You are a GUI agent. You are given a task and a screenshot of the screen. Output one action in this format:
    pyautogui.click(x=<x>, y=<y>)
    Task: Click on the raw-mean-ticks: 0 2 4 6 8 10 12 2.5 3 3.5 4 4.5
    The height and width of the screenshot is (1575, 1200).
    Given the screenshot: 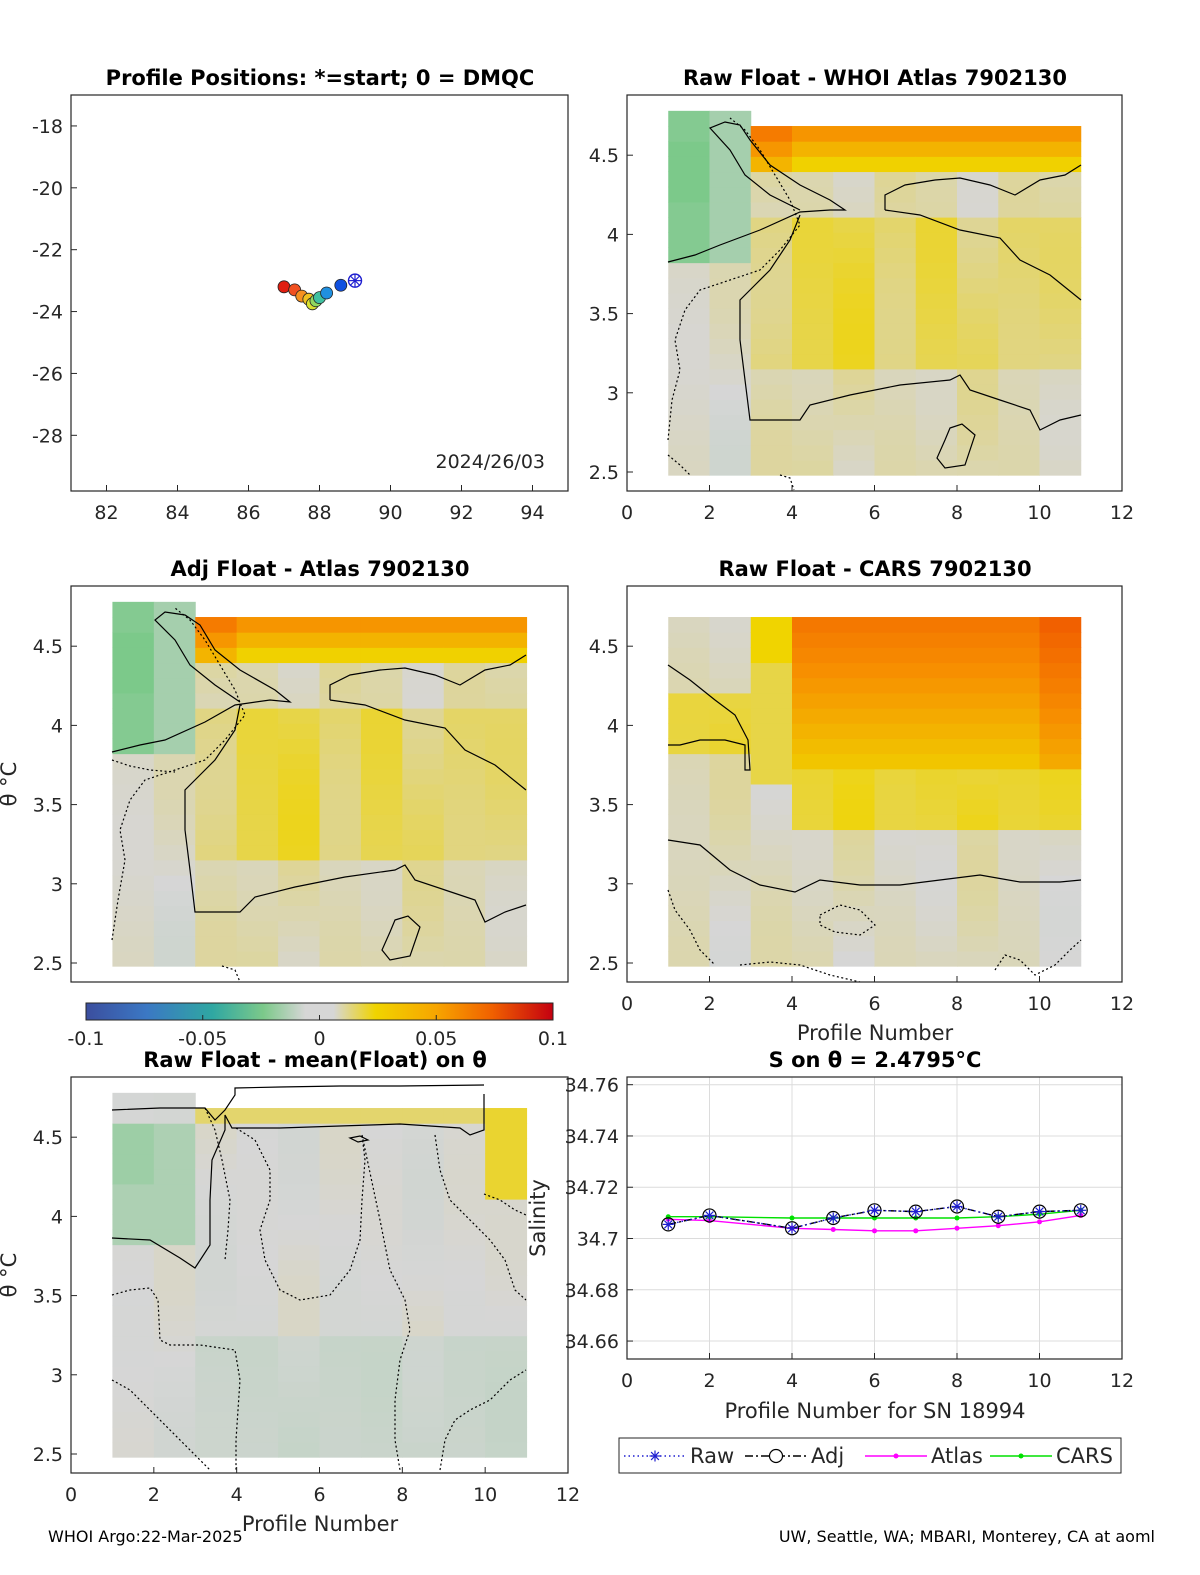 What is the action you would take?
    pyautogui.click(x=306, y=1316)
    